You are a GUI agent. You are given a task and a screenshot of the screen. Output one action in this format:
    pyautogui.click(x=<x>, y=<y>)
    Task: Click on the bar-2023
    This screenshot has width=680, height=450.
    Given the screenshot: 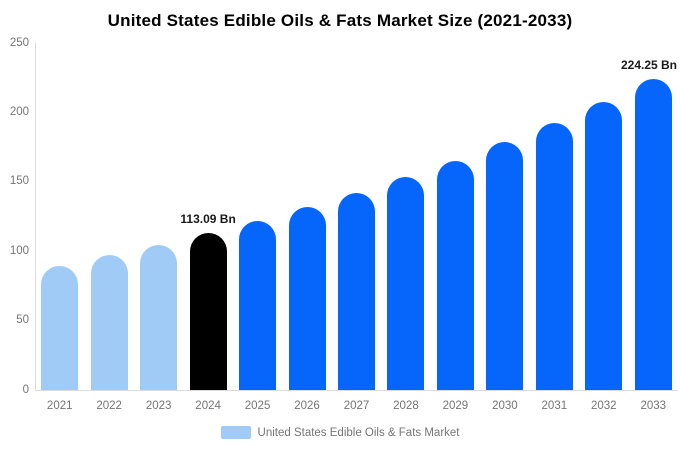 What is the action you would take?
    pyautogui.click(x=159, y=317)
    